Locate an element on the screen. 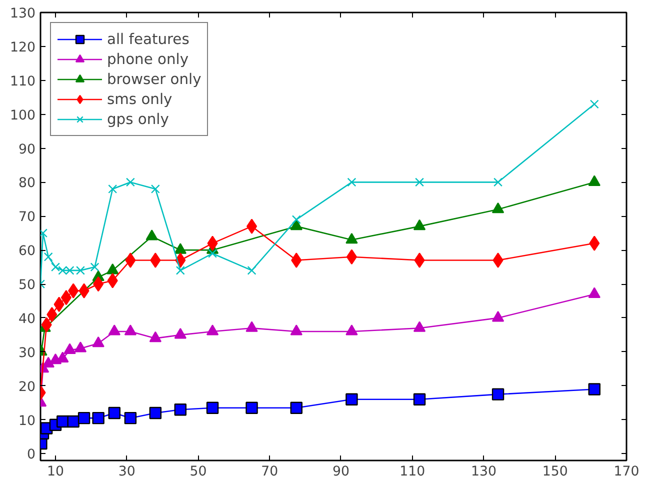 The height and width of the screenshot is (498, 648). x-tick-label: 90 is located at coordinates (341, 472).